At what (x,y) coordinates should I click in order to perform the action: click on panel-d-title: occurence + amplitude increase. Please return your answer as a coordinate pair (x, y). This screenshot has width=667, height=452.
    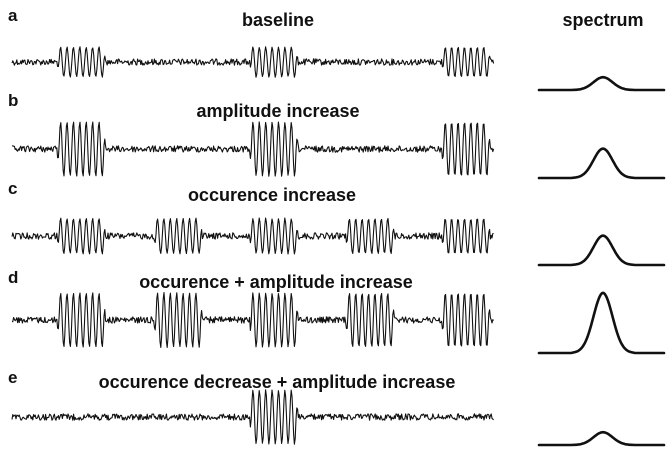
    Looking at the image, I should click on (276, 282).